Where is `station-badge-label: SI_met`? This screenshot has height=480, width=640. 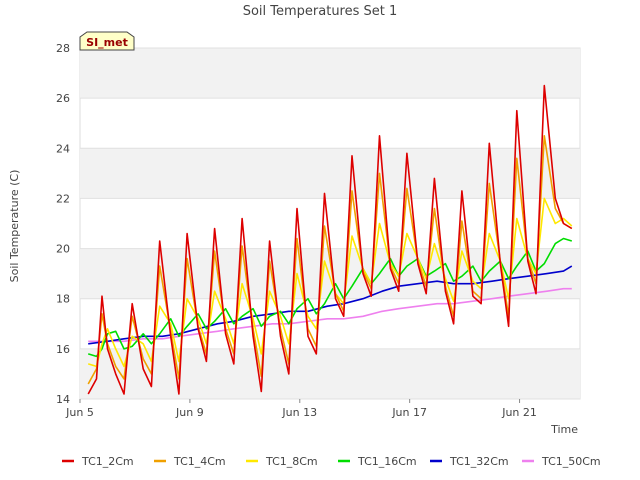 station-badge-label: SI_met is located at coordinates (107, 42).